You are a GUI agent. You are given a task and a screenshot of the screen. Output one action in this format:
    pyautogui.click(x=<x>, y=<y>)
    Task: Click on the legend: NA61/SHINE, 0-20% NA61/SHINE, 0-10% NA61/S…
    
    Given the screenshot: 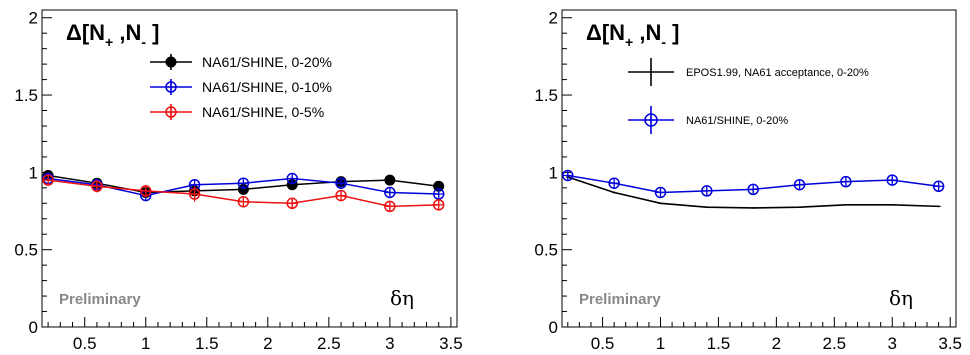 What is the action you would take?
    pyautogui.click(x=241, y=87)
    